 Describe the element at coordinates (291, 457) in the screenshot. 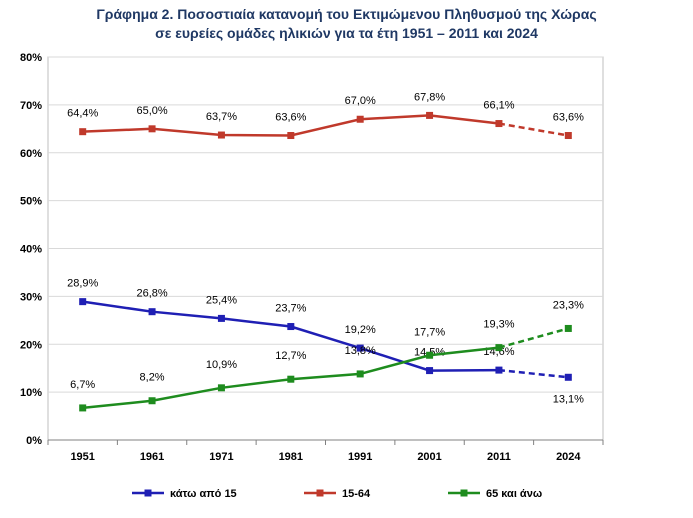

I see `x-tick-label: 1981` at that location.